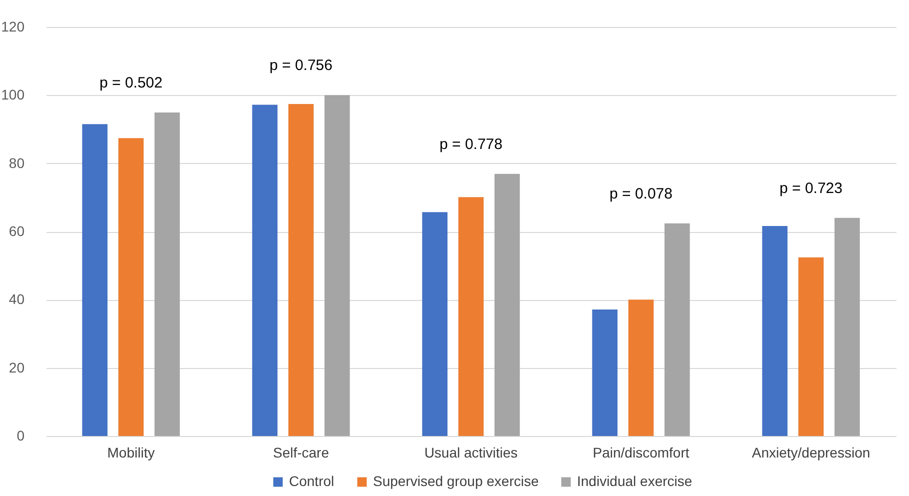 The width and height of the screenshot is (909, 496). Describe the element at coordinates (13, 94) in the screenshot. I see `y-tick-label: 100` at that location.